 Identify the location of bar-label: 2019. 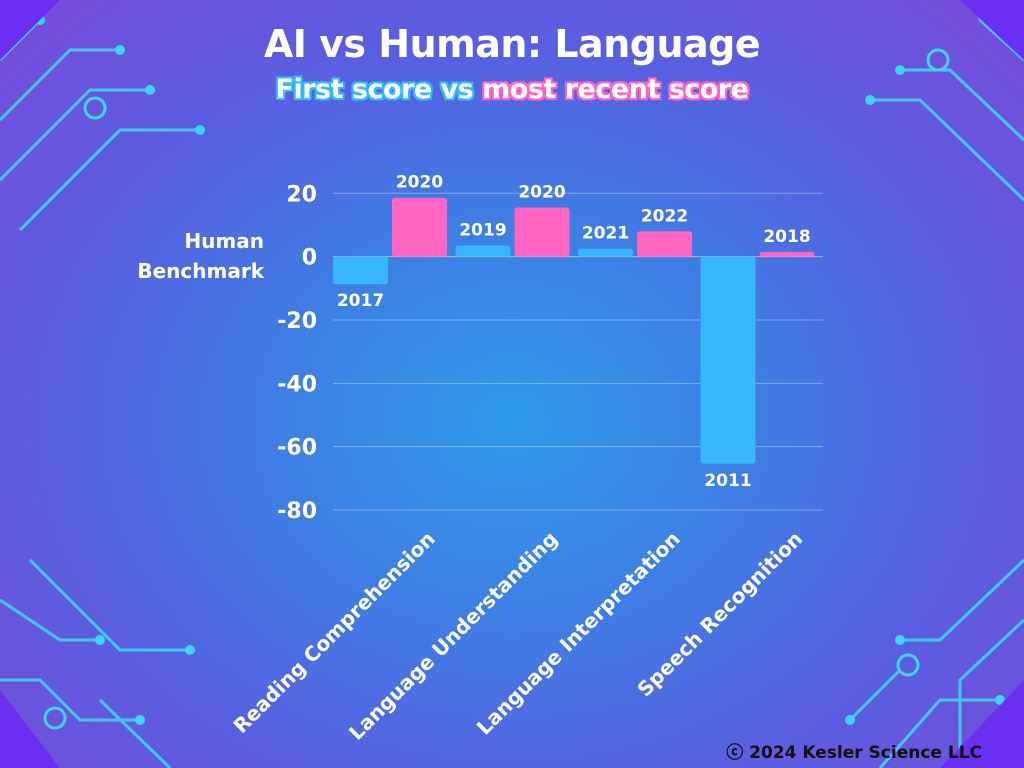
(482, 231).